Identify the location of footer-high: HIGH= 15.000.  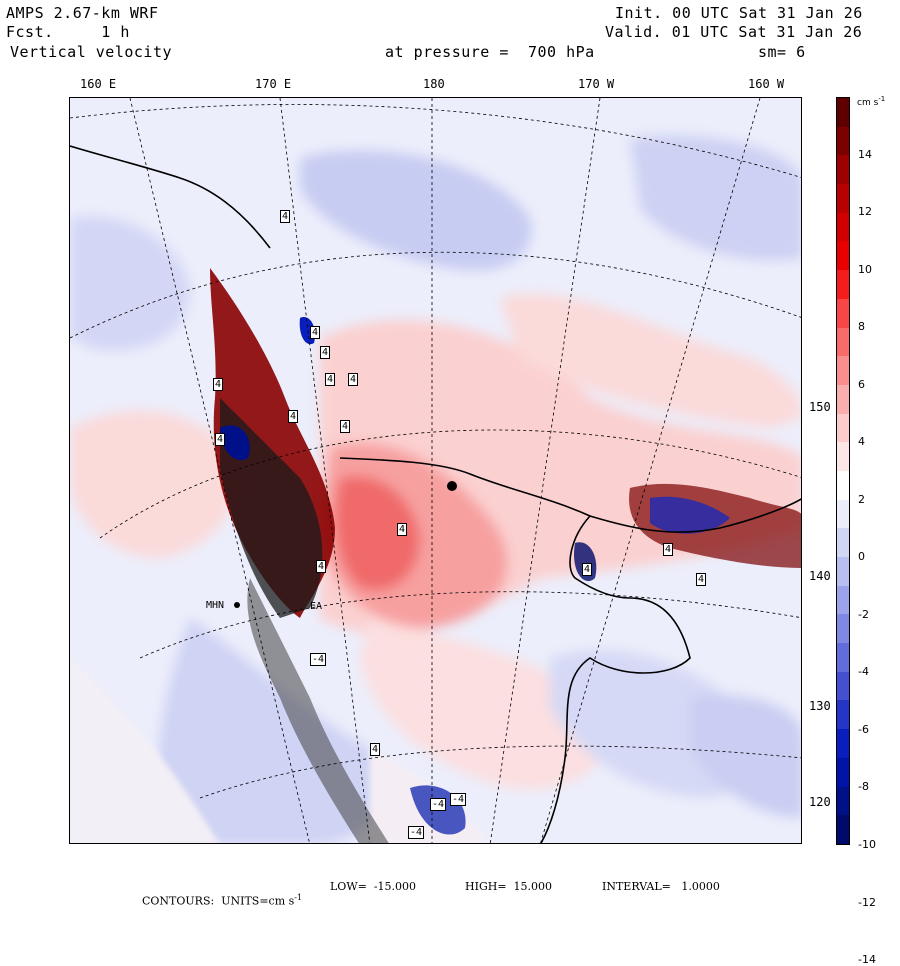
(509, 886).